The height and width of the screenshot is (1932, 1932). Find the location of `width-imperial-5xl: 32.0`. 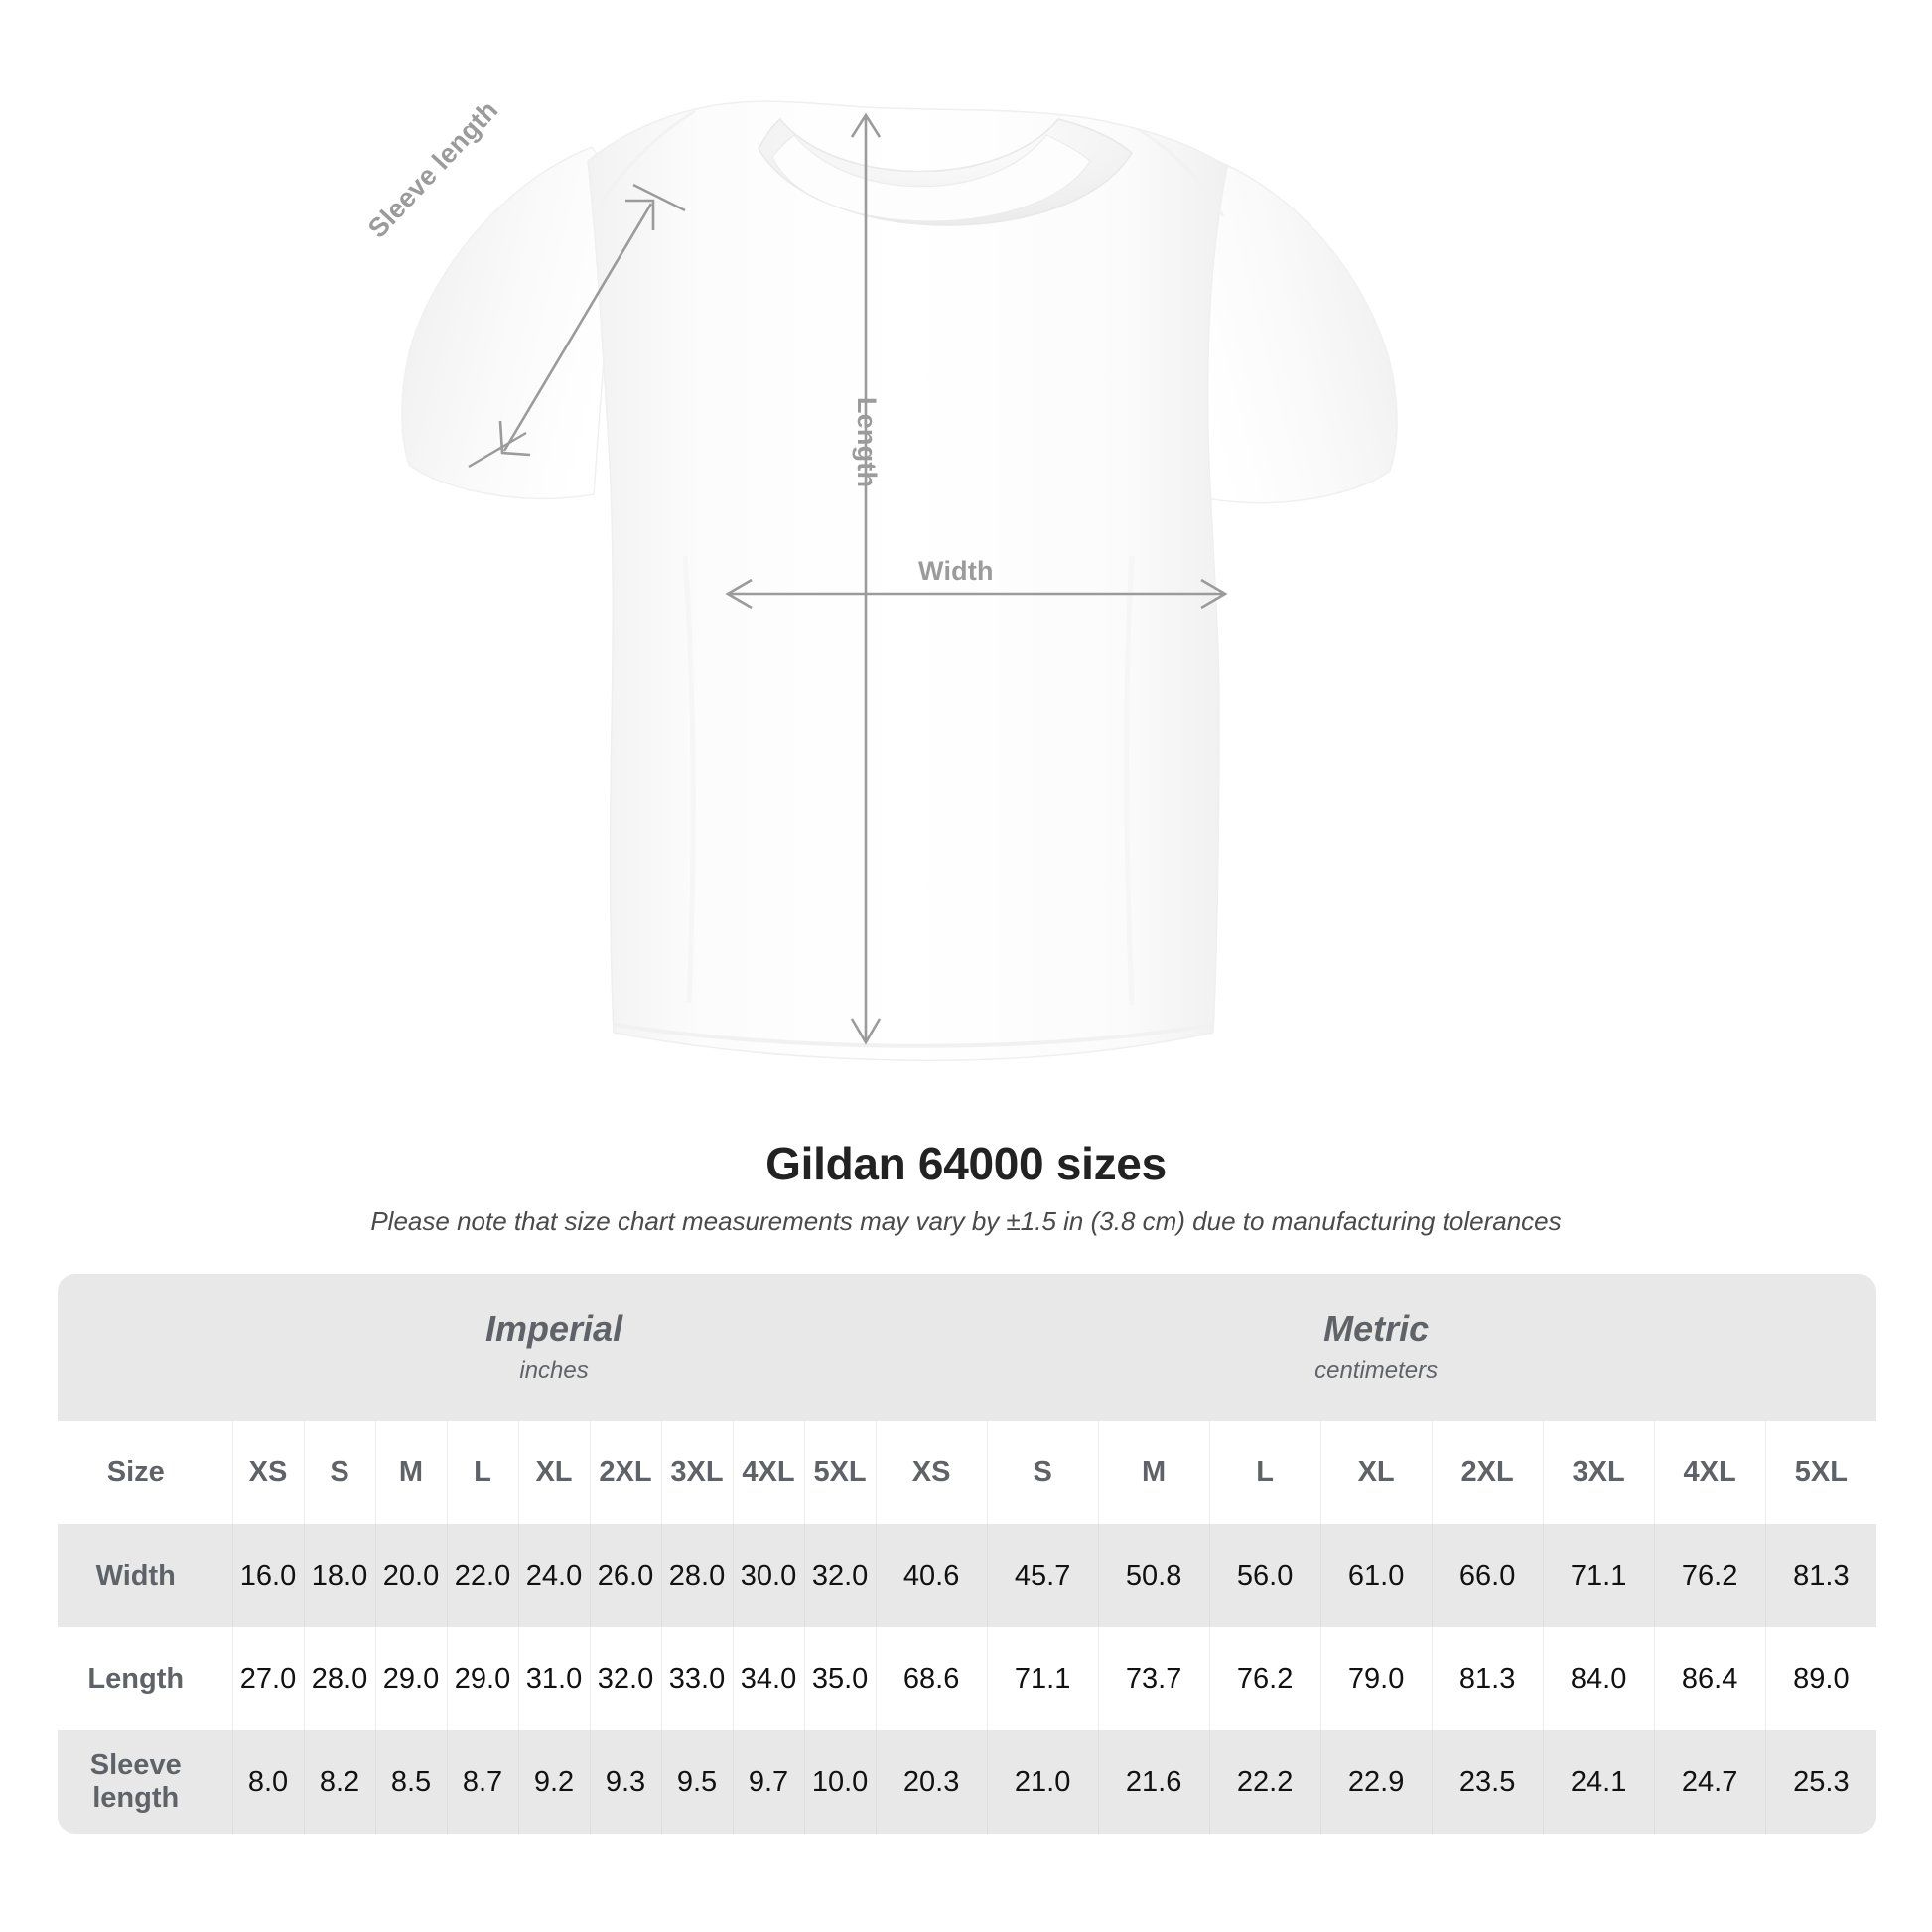

width-imperial-5xl: 32.0 is located at coordinates (840, 1576).